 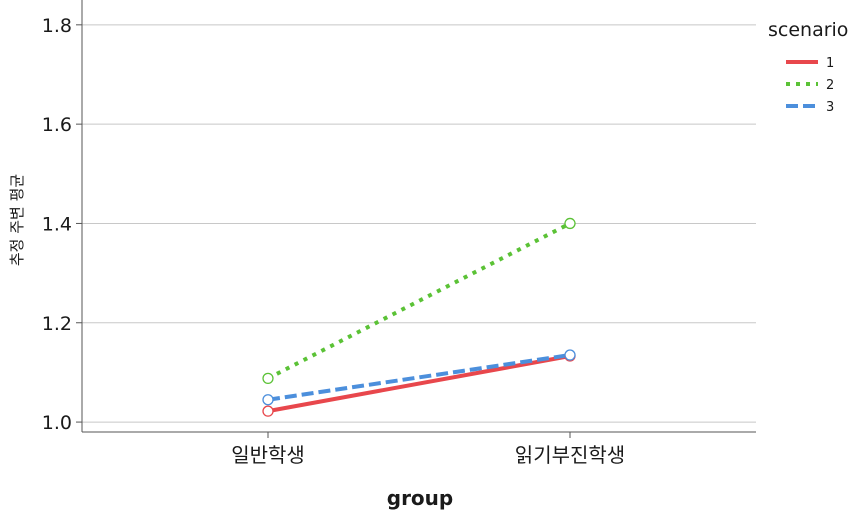 What do you see at coordinates (810, 85) in the screenshot?
I see `legend-items: 1 2 3` at bounding box center [810, 85].